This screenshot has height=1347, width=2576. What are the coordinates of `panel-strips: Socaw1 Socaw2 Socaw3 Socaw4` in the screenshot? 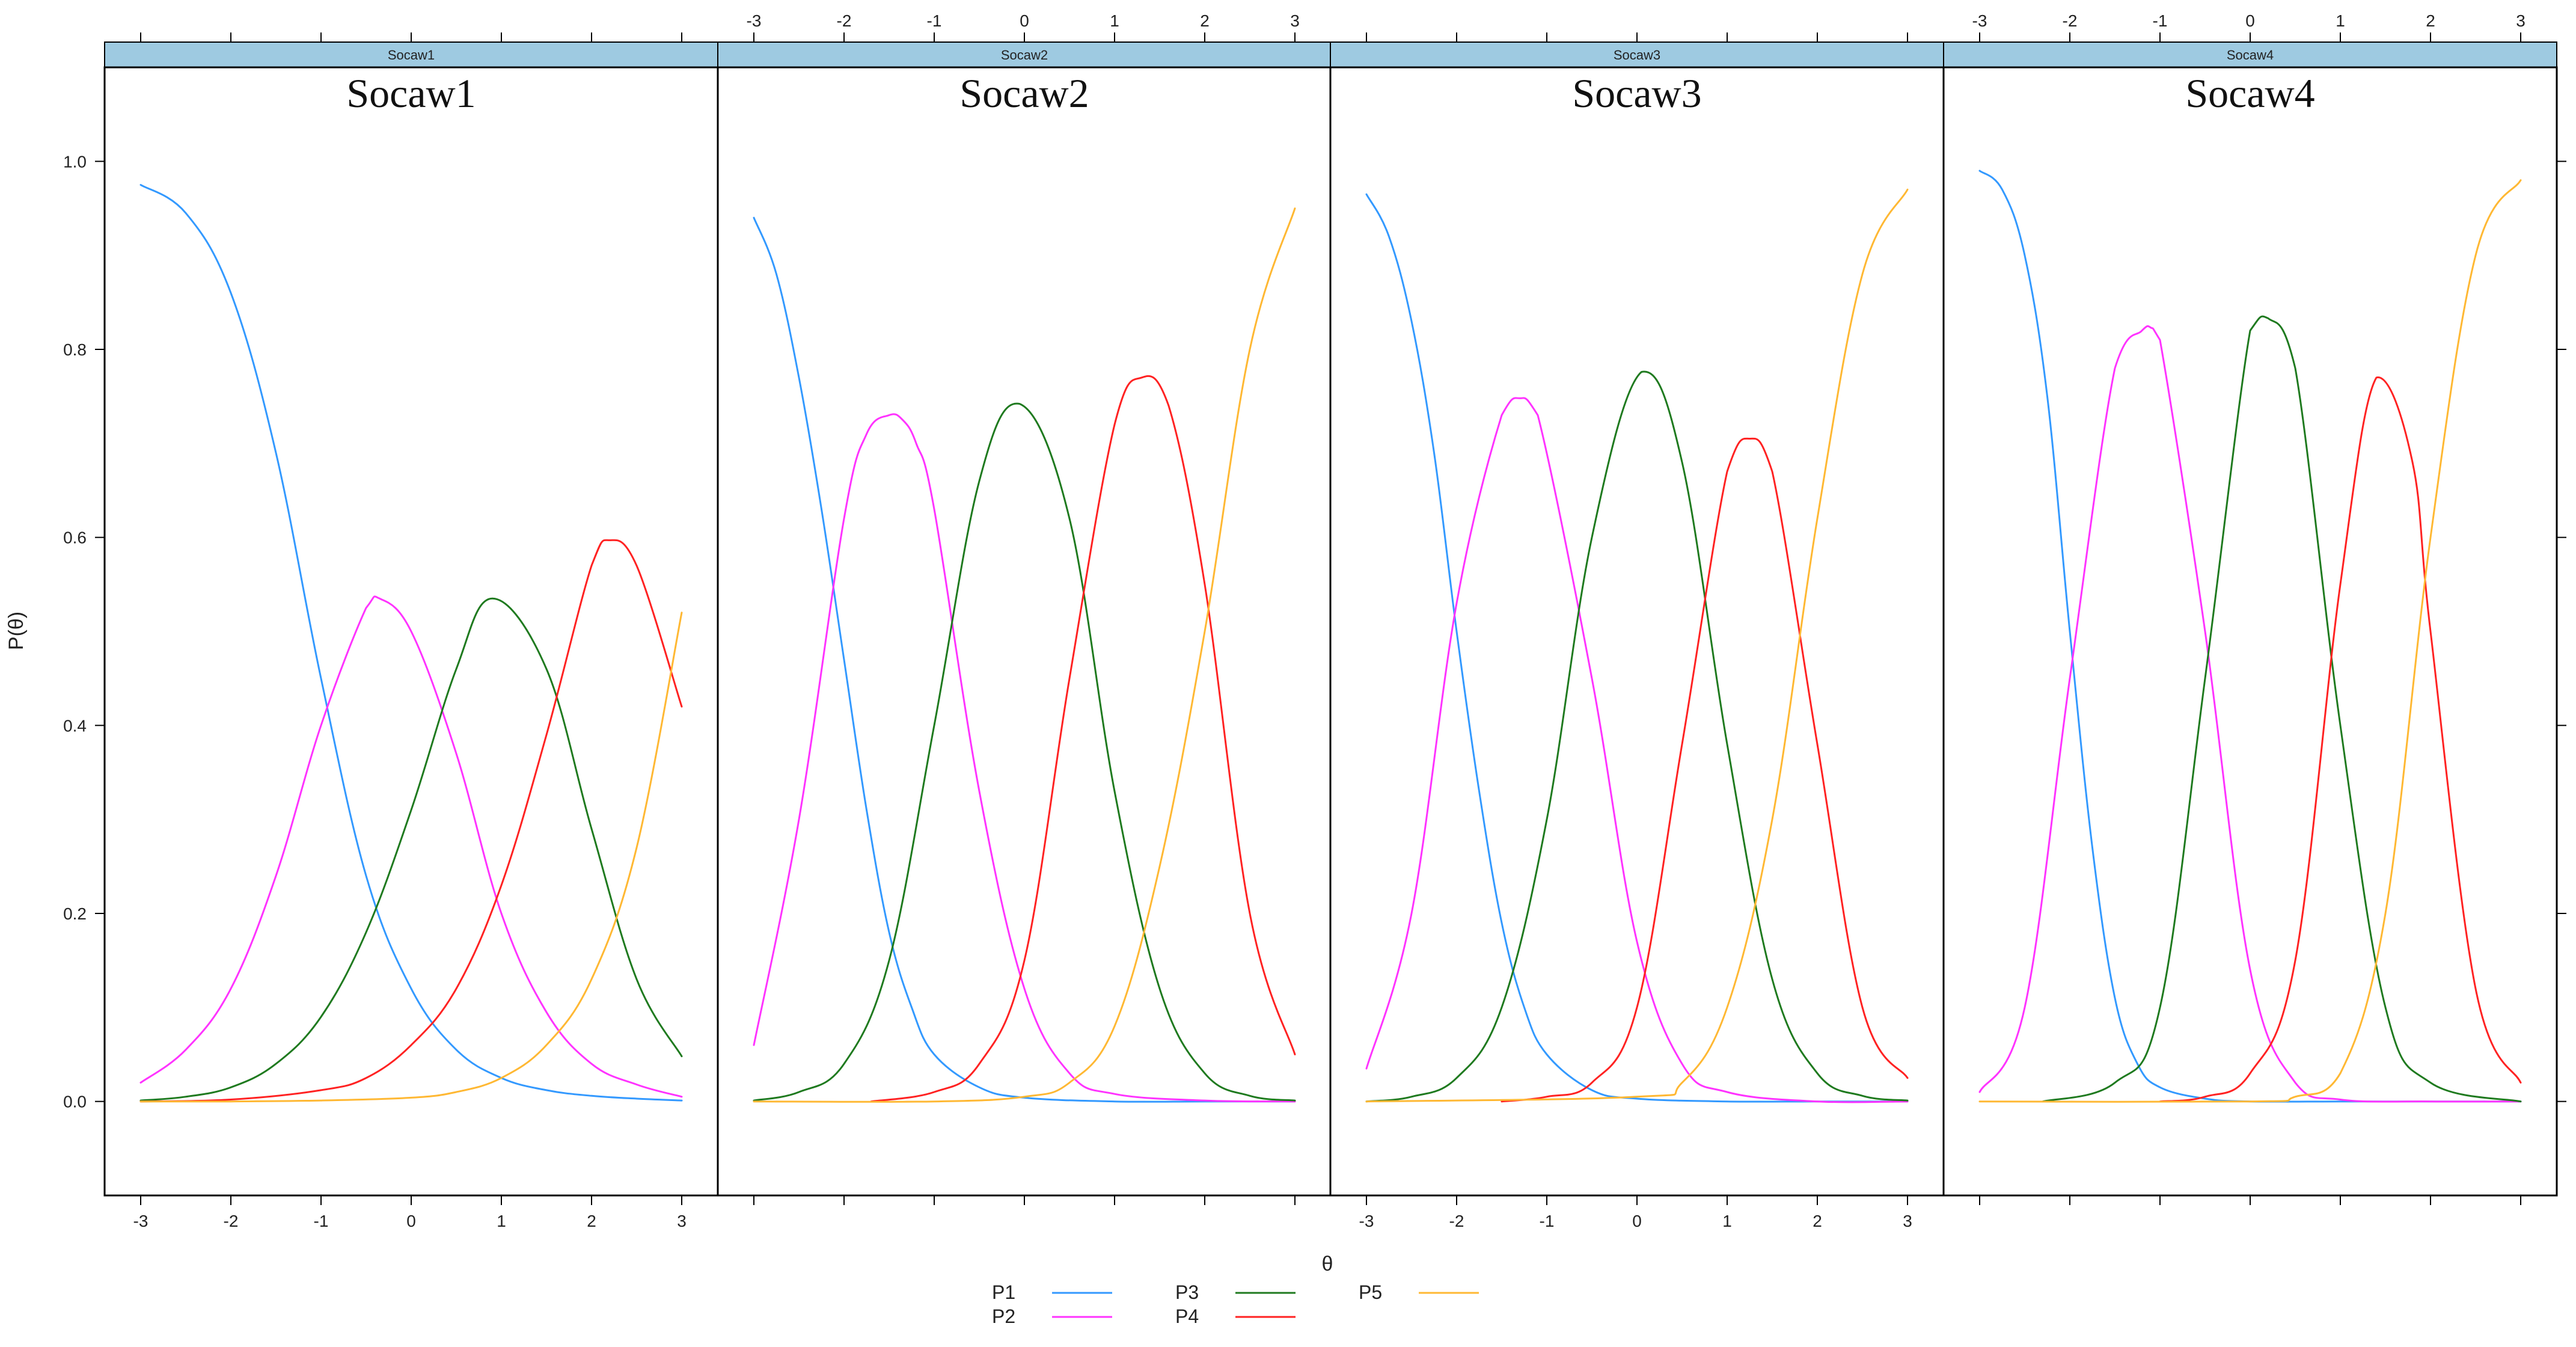 It's located at (1330, 55).